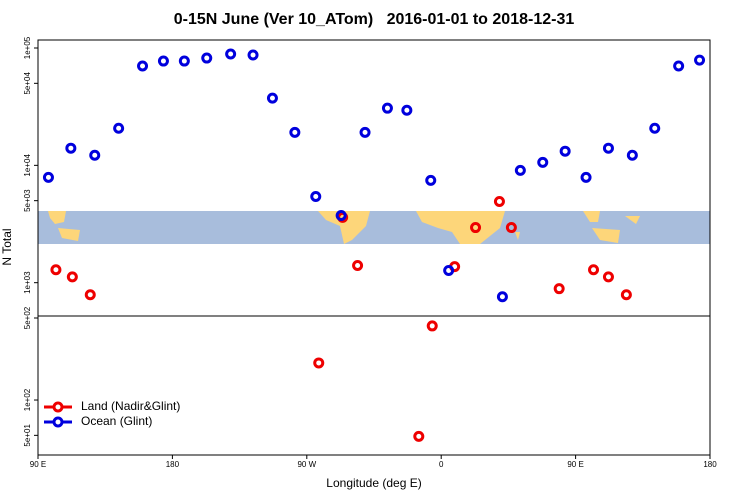  Describe the element at coordinates (373, 483) in the screenshot. I see `x-axis-title: Longitude (deg E)` at that location.